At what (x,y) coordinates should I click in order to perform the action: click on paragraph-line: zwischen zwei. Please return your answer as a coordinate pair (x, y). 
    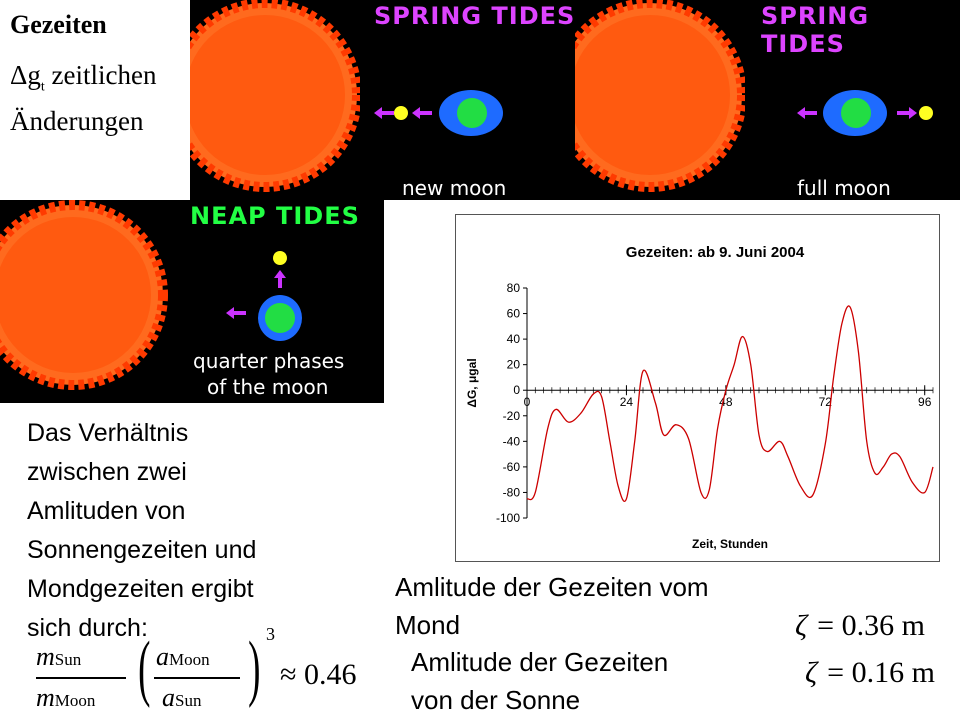
    Looking at the image, I should click on (107, 472).